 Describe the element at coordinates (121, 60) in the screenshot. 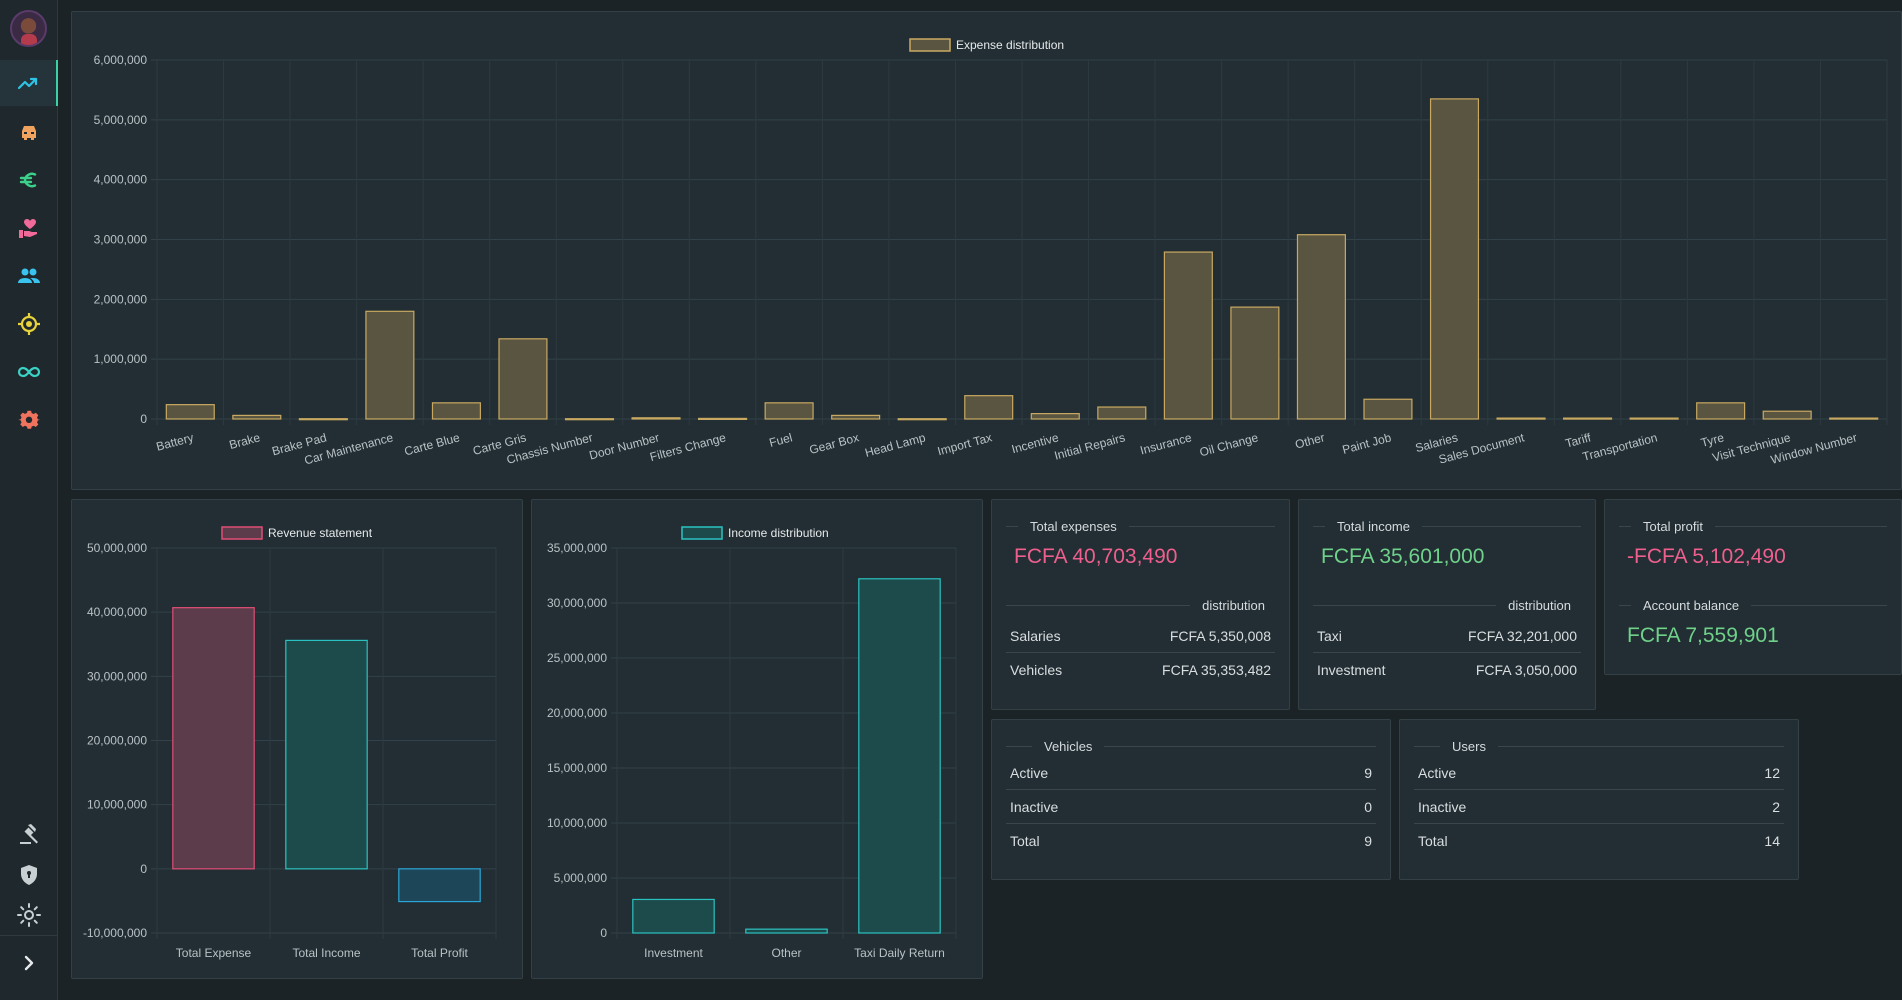

I see `y-tick-label: 6,000,000` at that location.